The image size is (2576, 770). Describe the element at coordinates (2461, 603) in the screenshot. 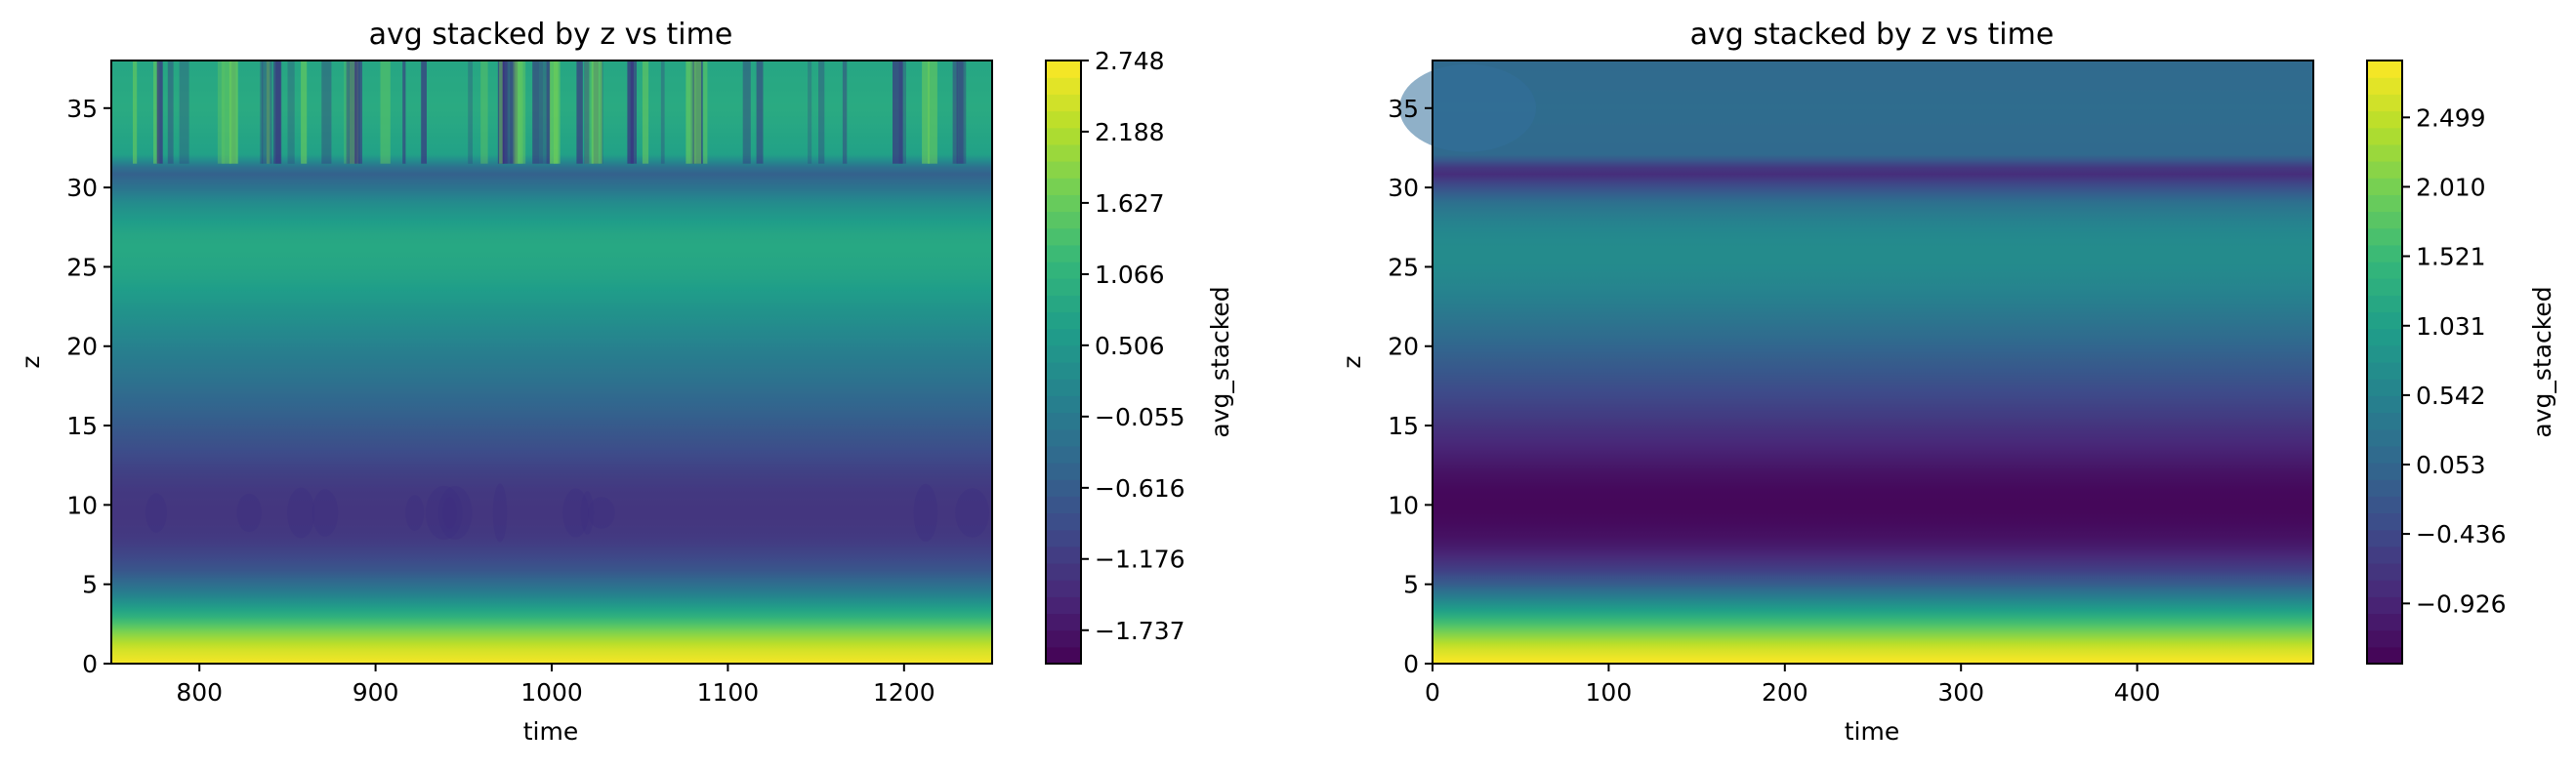

I see `colorbar-tick-label: −0.926` at that location.